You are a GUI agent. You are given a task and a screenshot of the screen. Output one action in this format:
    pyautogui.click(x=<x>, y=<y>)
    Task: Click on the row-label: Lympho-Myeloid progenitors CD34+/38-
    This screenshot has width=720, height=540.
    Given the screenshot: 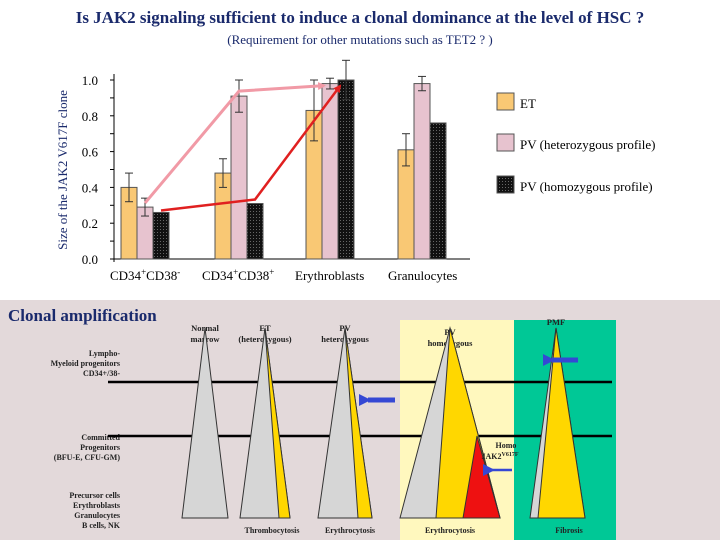 What is the action you would take?
    pyautogui.click(x=86, y=363)
    